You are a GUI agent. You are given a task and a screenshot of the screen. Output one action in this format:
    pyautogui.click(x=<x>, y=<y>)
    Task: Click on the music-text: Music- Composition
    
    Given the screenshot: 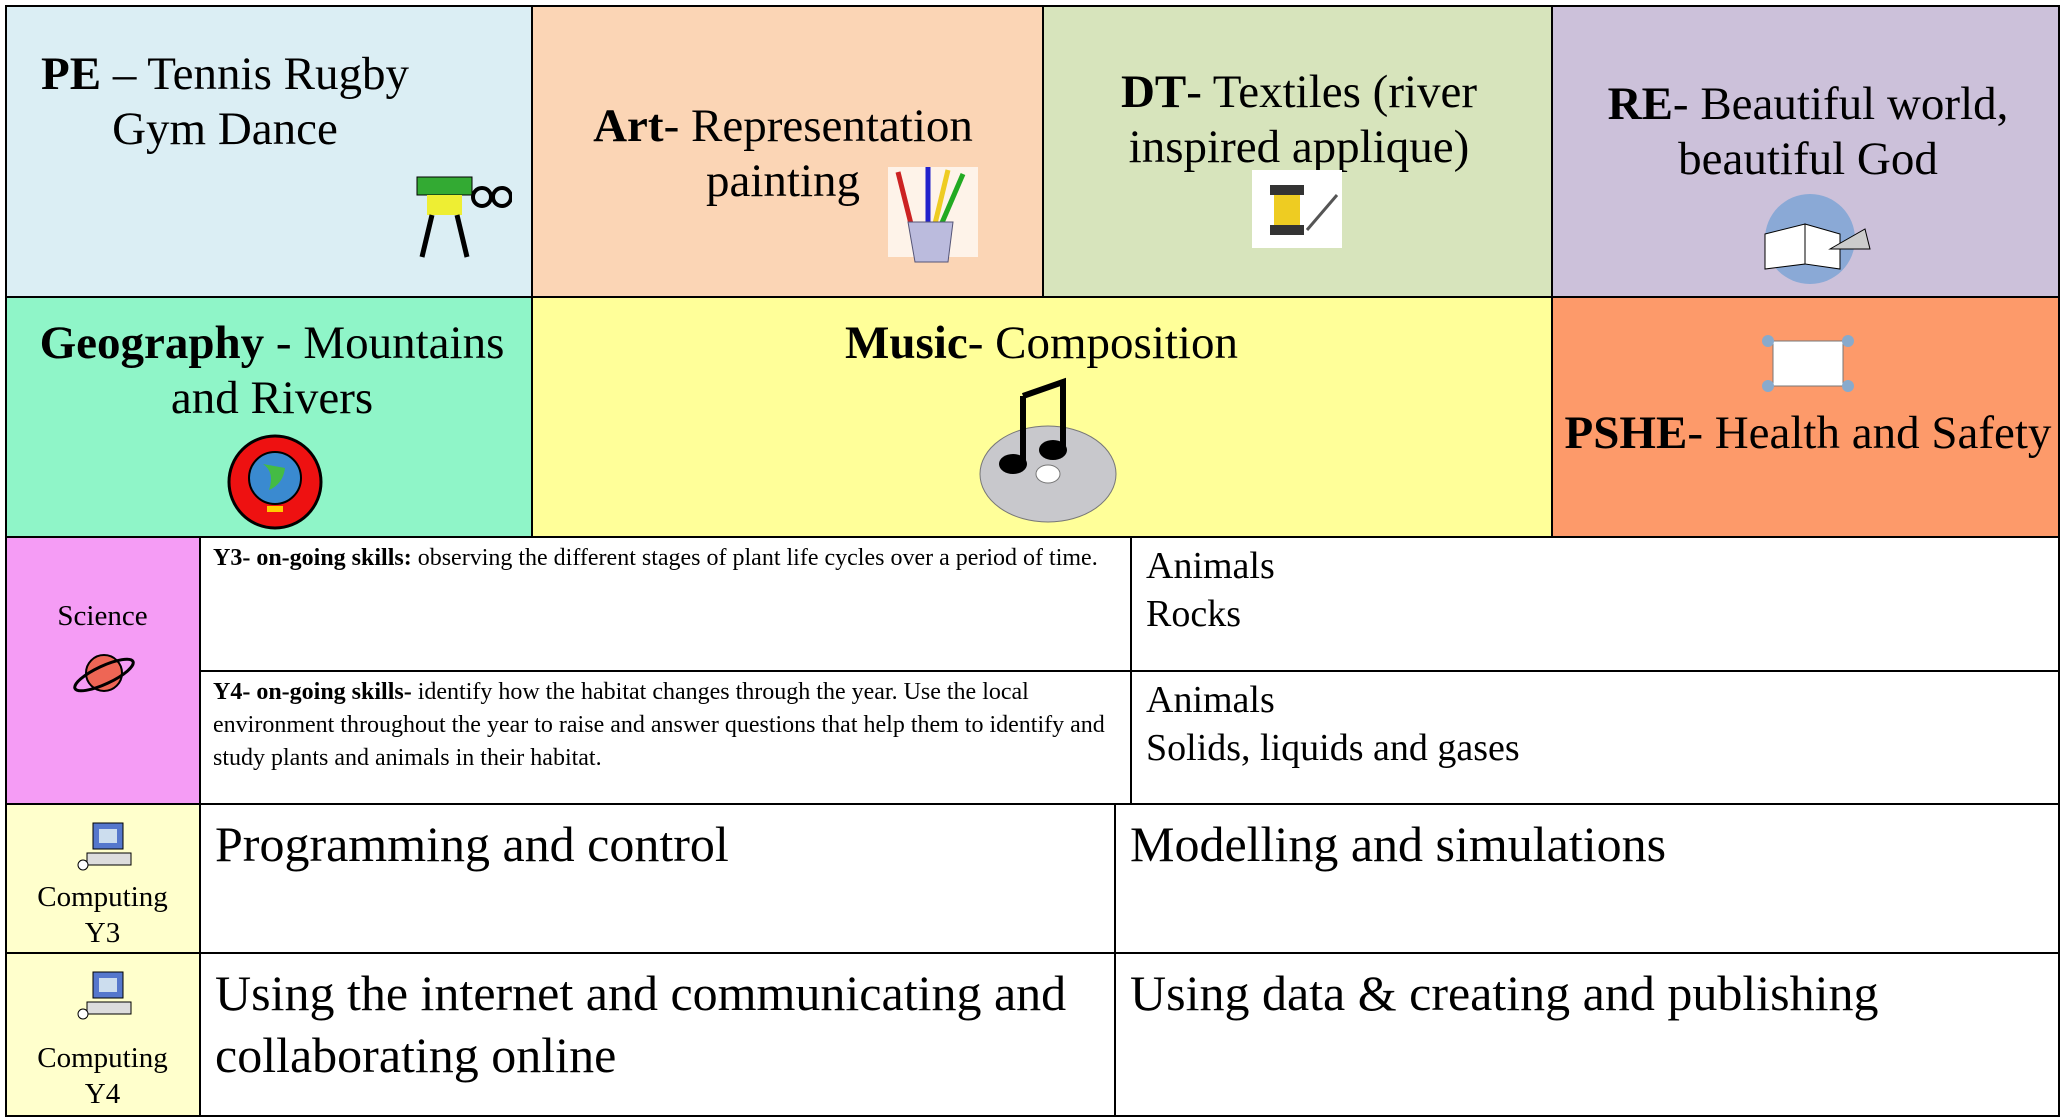 What is the action you would take?
    pyautogui.click(x=1041, y=343)
    